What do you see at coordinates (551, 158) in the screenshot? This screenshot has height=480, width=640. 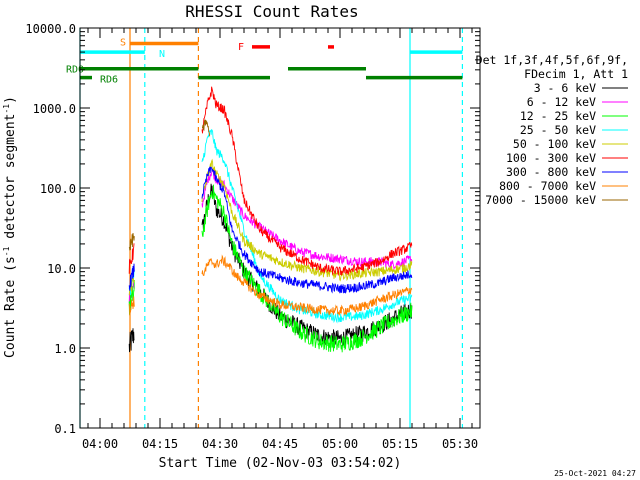 I see `legend-label: 100 - 300 keV` at bounding box center [551, 158].